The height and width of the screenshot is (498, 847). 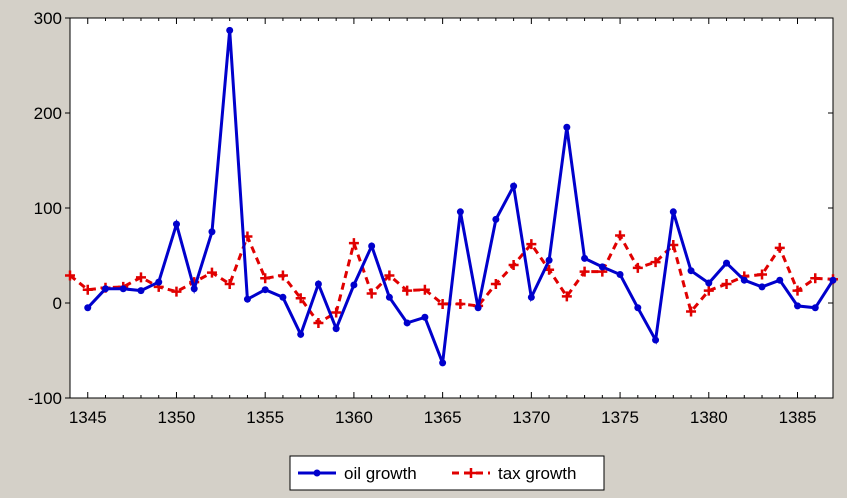 I want to click on x-tick-label: 1355, so click(x=265, y=417).